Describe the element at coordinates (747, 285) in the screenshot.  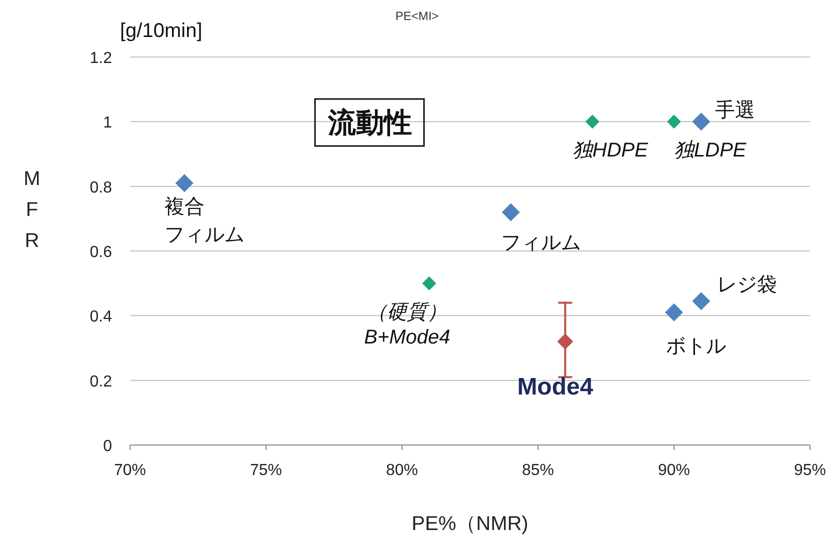
I see `annotation: レジ袋` at that location.